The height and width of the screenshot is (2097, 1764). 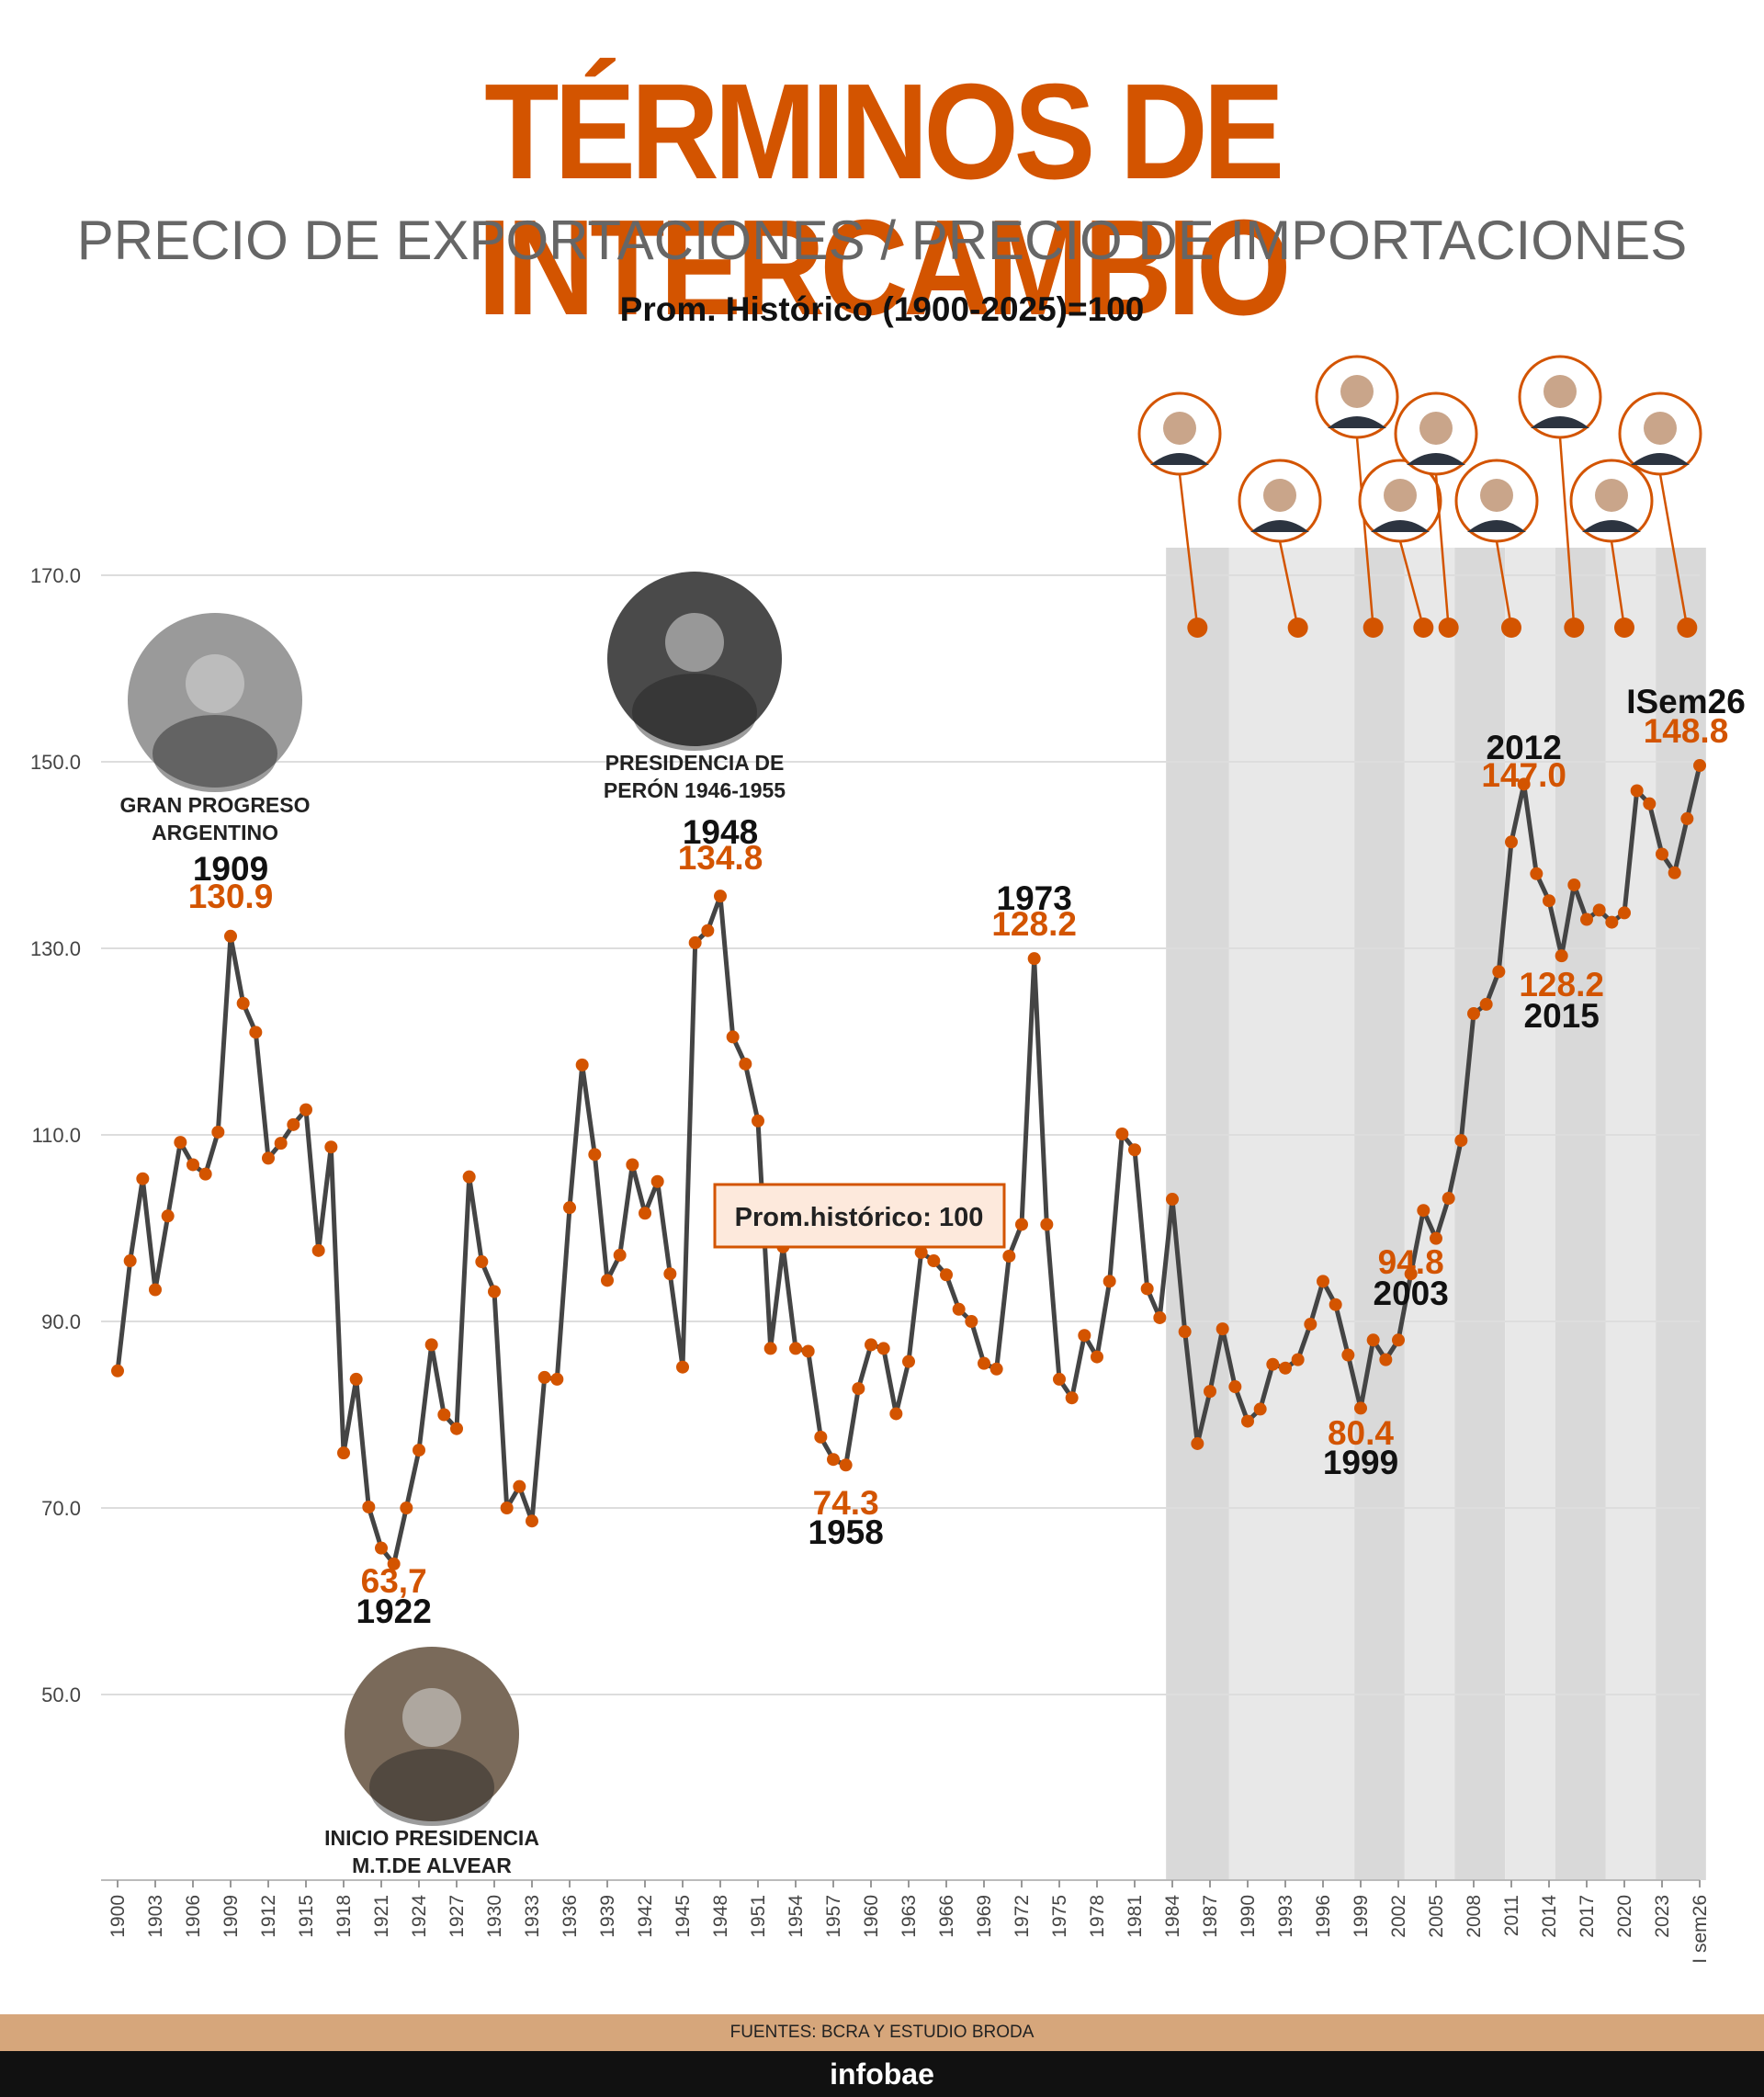 What do you see at coordinates (1097, 1917) in the screenshot?
I see `x-tick-label: 1978` at bounding box center [1097, 1917].